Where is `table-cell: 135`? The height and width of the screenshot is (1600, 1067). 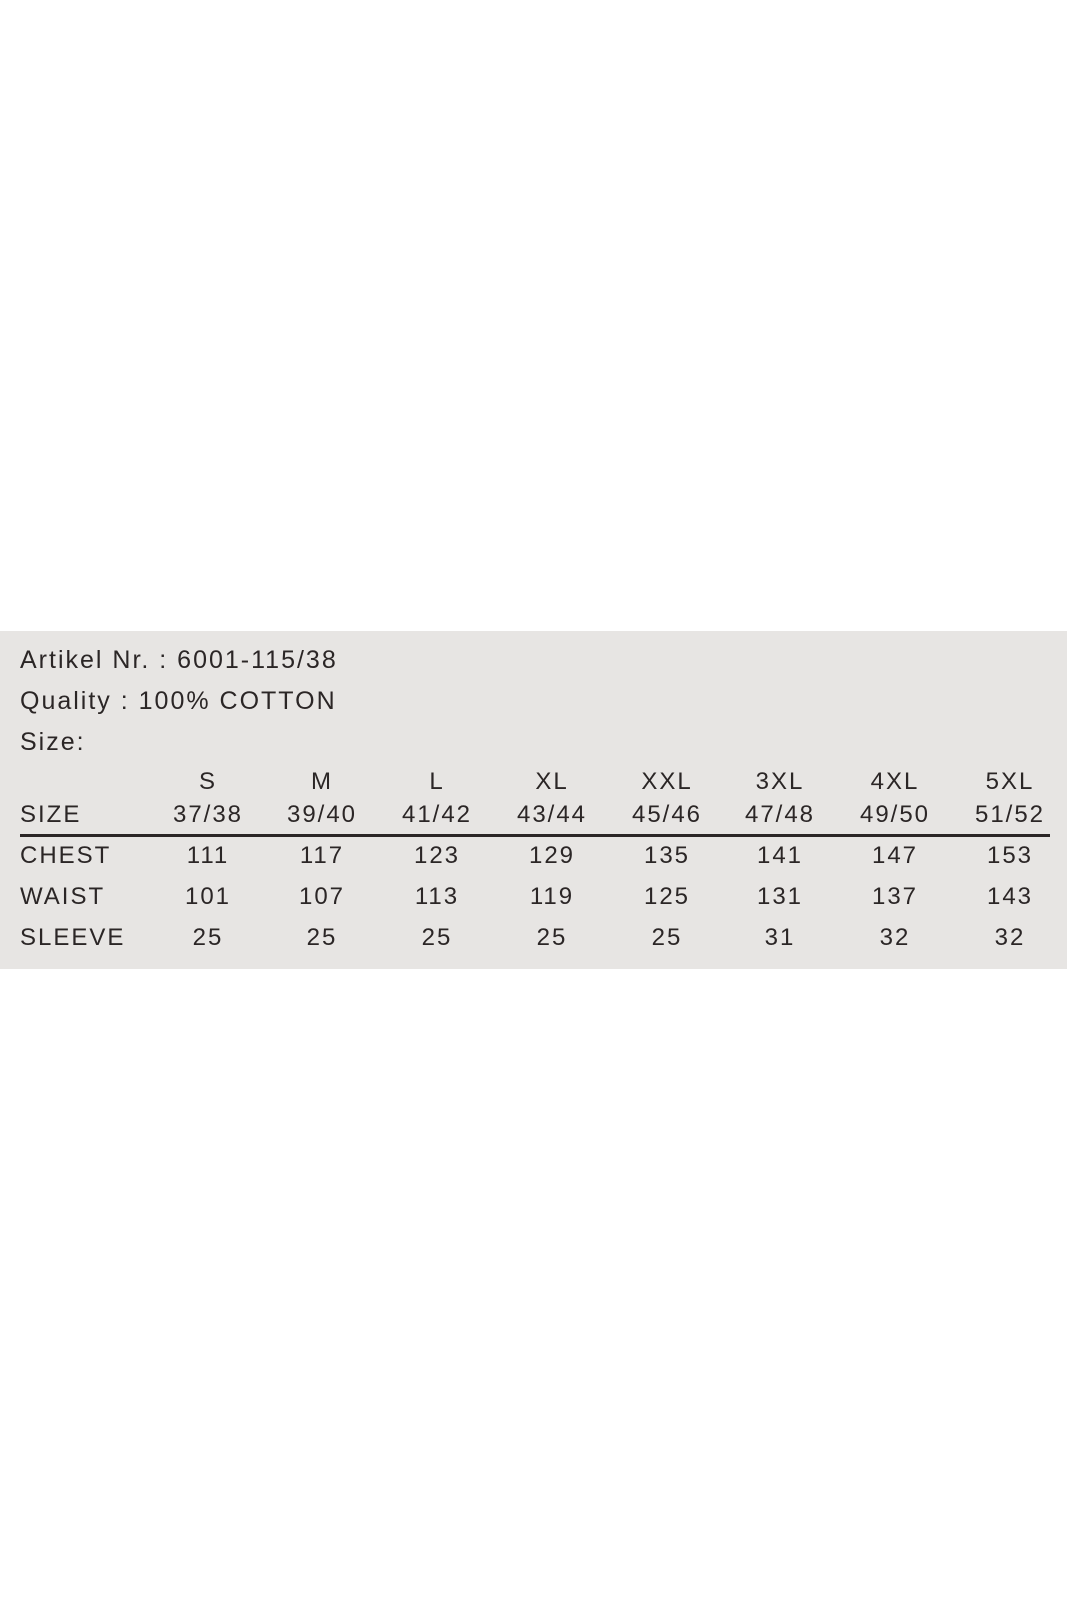 table-cell: 135 is located at coordinates (667, 855).